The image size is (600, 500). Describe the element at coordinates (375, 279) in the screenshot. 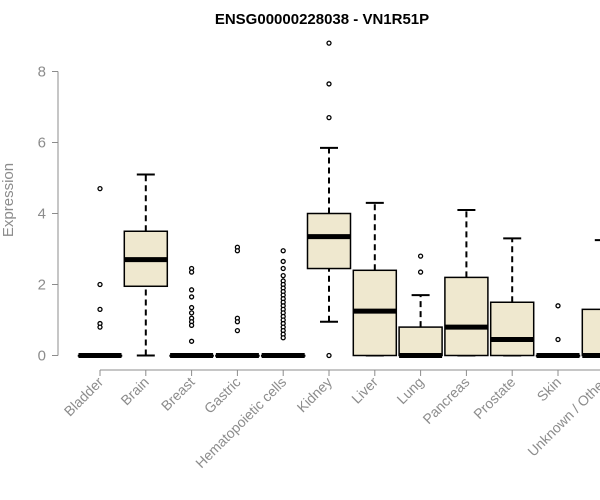

I see `box-liver` at that location.